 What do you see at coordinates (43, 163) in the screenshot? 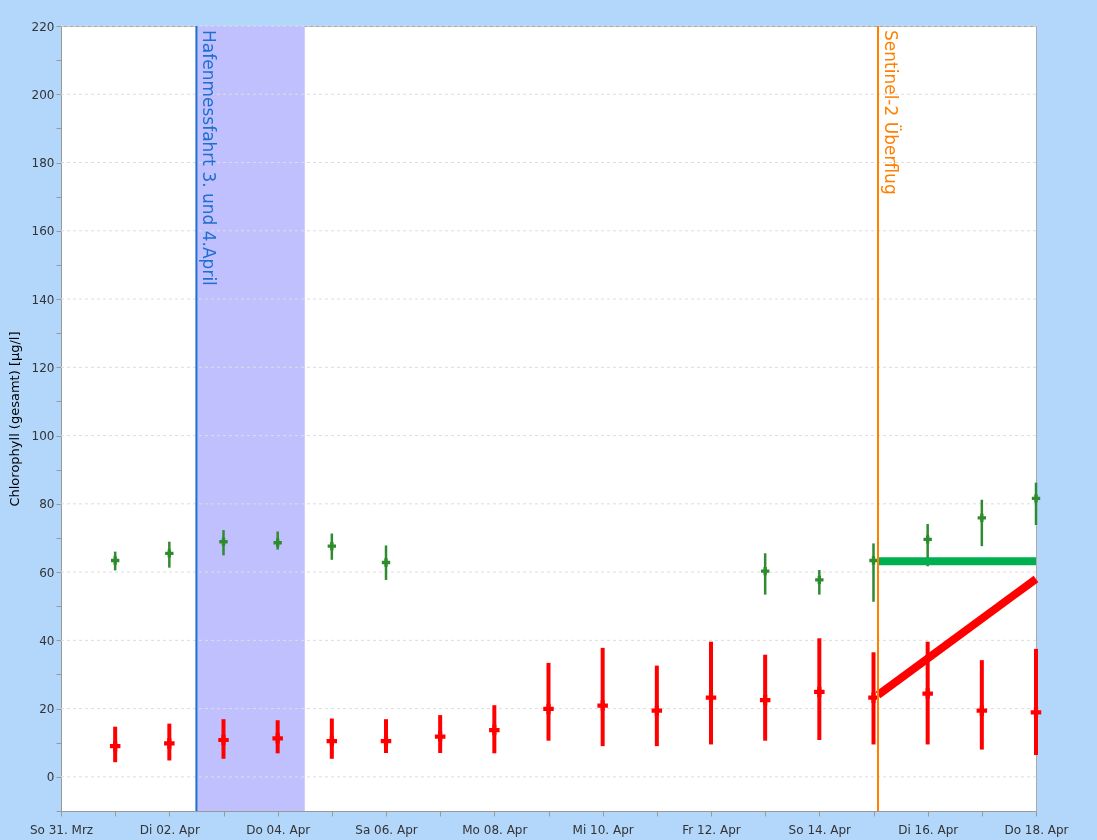
I see `y-tick-label: 180` at bounding box center [43, 163].